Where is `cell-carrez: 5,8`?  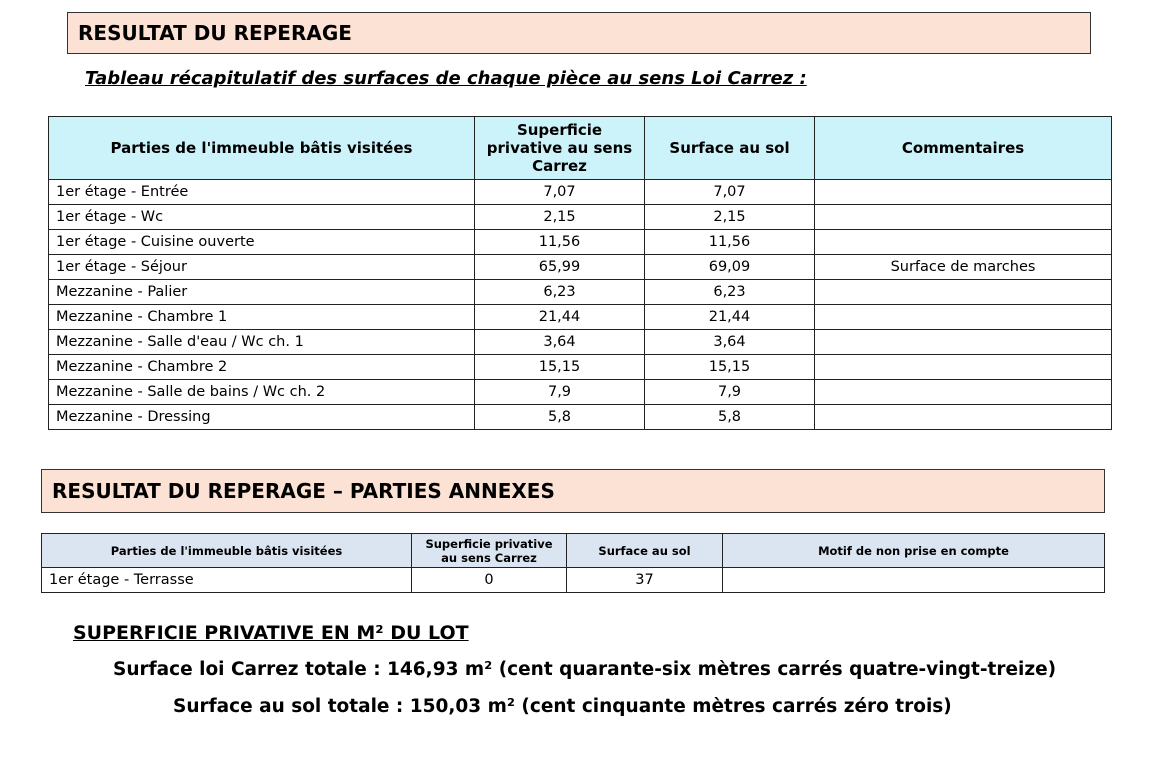
cell-carrez: 5,8 is located at coordinates (559, 417).